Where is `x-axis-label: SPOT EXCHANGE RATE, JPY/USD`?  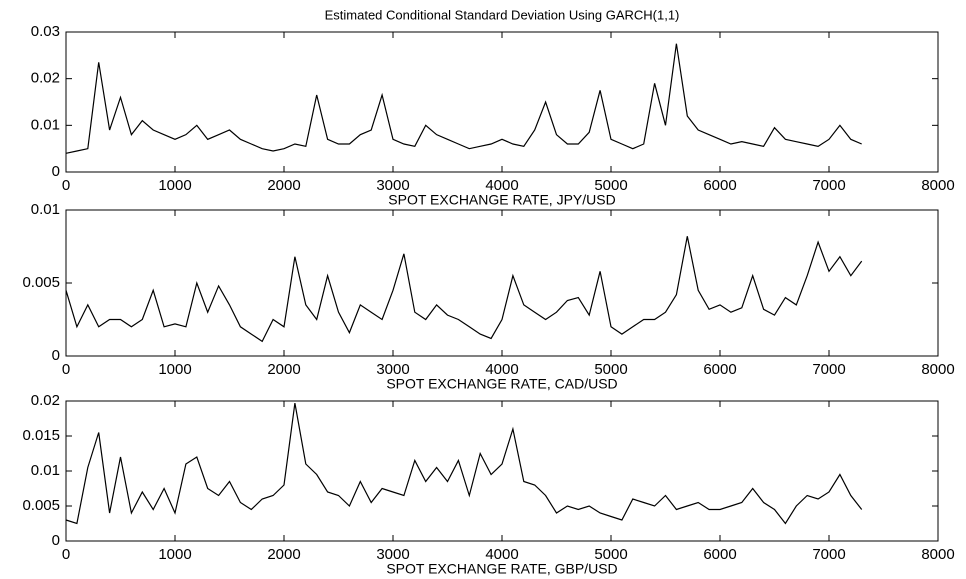 x-axis-label: SPOT EXCHANGE RATE, JPY/USD is located at coordinates (501, 200).